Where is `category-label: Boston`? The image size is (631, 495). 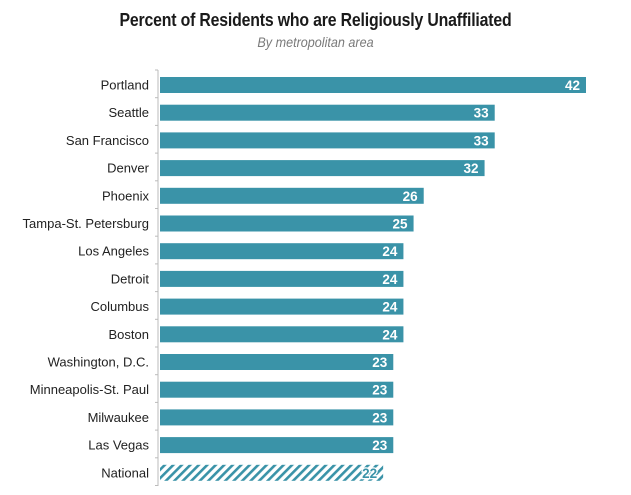
category-label: Boston is located at coordinates (129, 334).